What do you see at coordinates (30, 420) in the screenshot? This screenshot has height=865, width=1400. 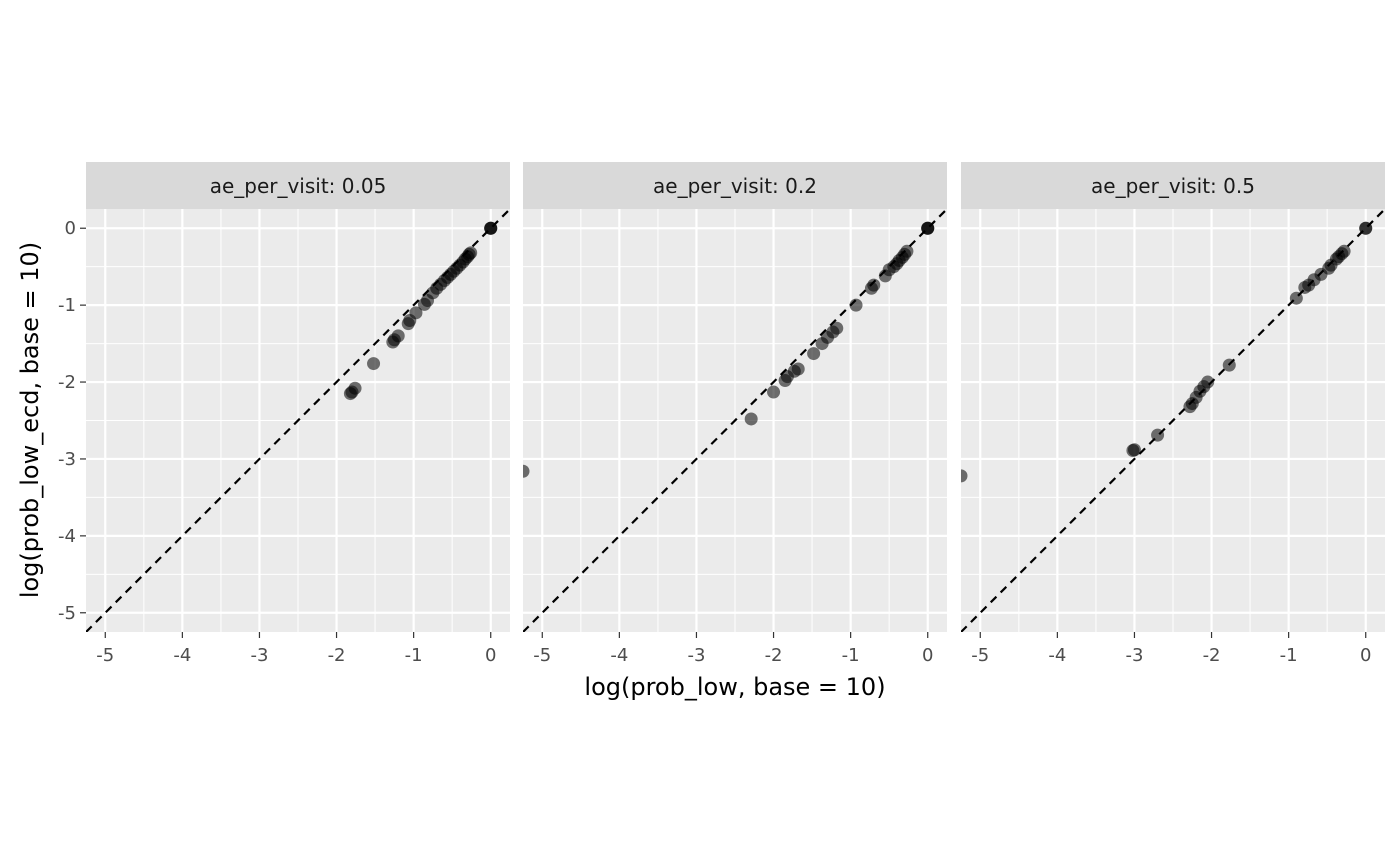 I see `y-axis-title: log(prob_low_ecd, base = 10)` at bounding box center [30, 420].